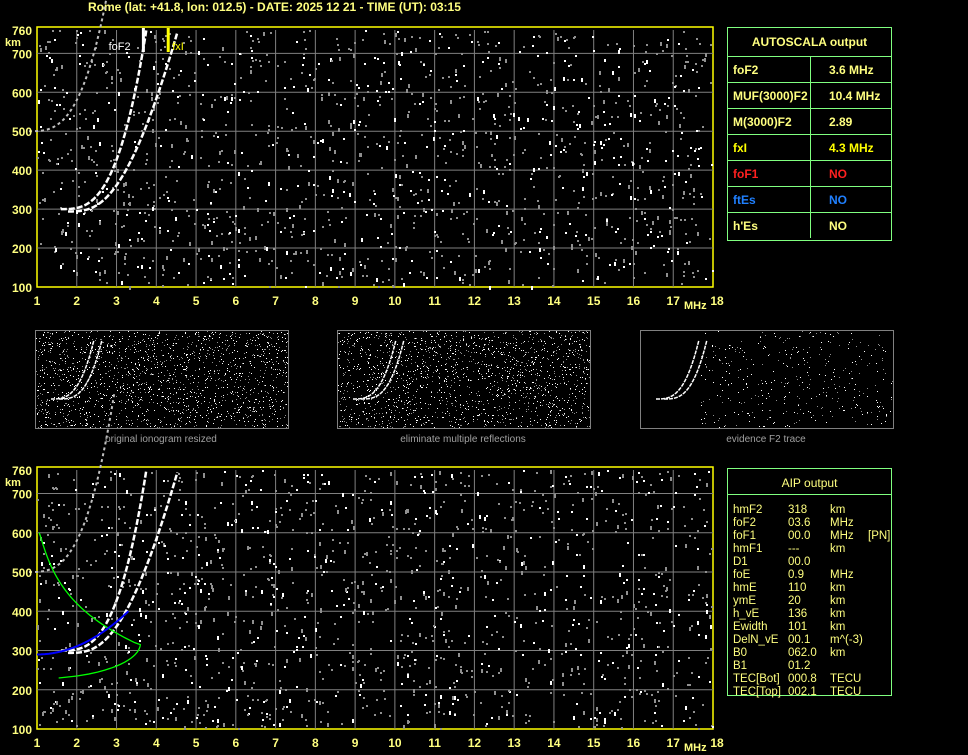 The height and width of the screenshot is (755, 968). I want to click on x-tick-label: 15, so click(594, 301).